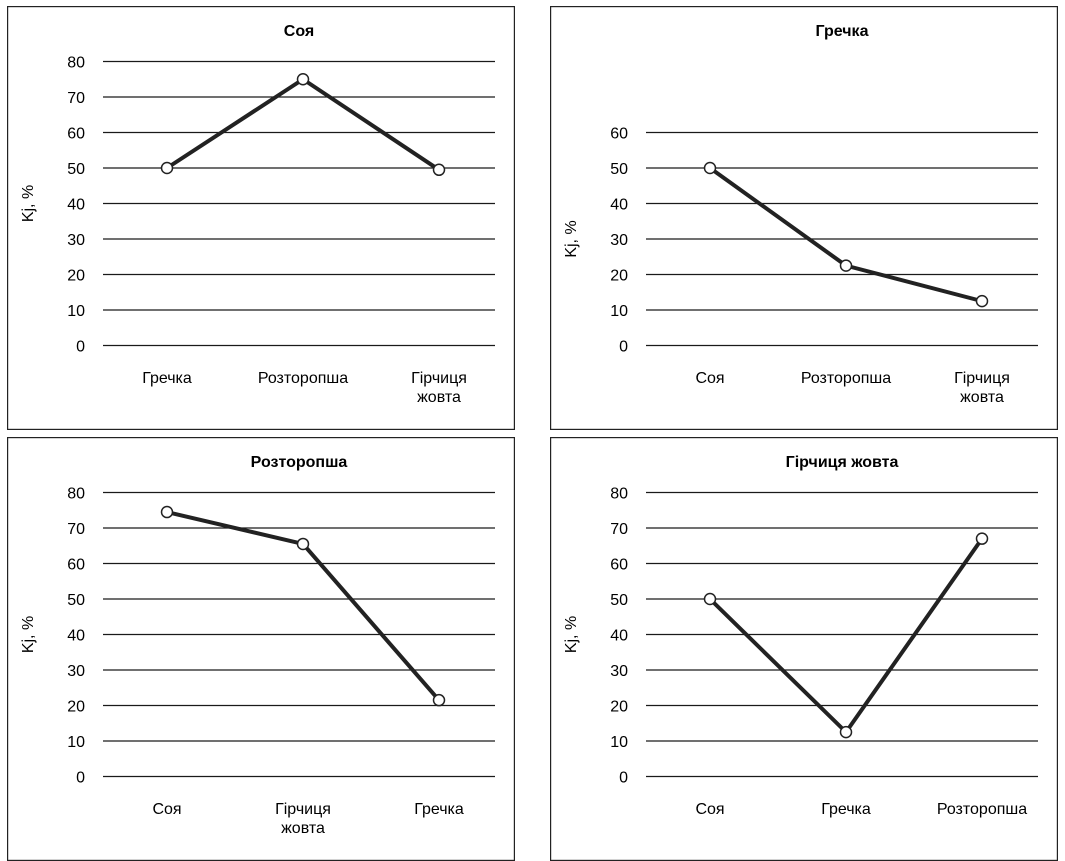 The image size is (1065, 861). I want to click on chart-title: Розторопша, so click(299, 462).